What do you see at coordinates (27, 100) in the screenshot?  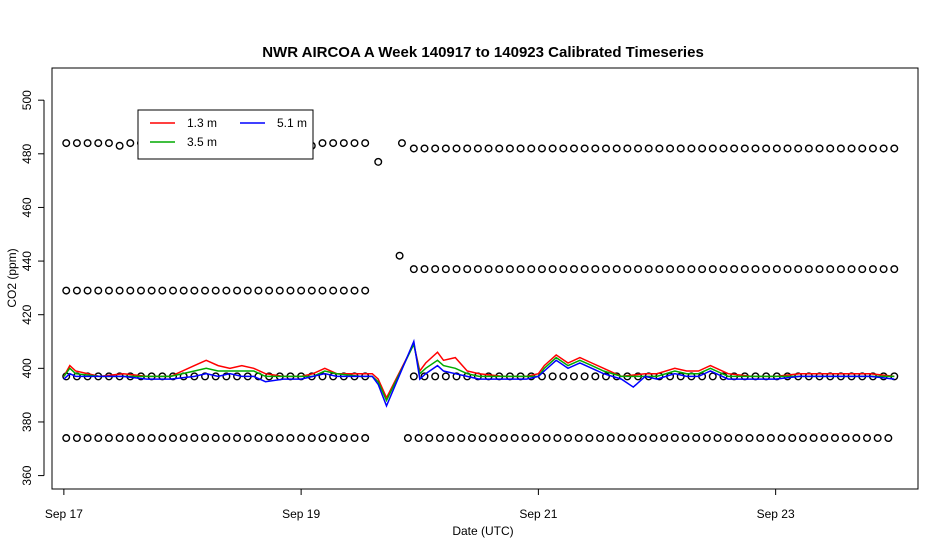 I see `y-tick-label: 500` at bounding box center [27, 100].